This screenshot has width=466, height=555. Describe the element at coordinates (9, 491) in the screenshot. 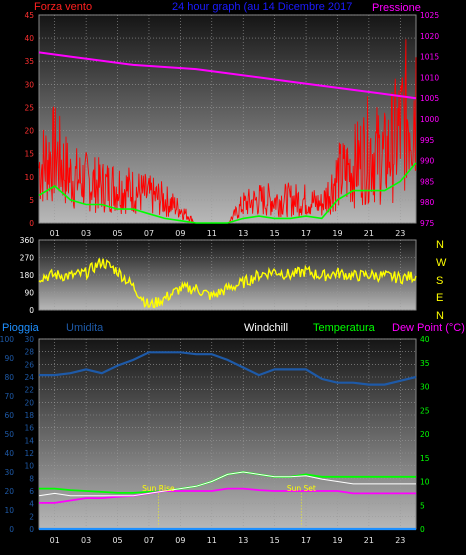

I see `humidity-tick-label: 20` at that location.